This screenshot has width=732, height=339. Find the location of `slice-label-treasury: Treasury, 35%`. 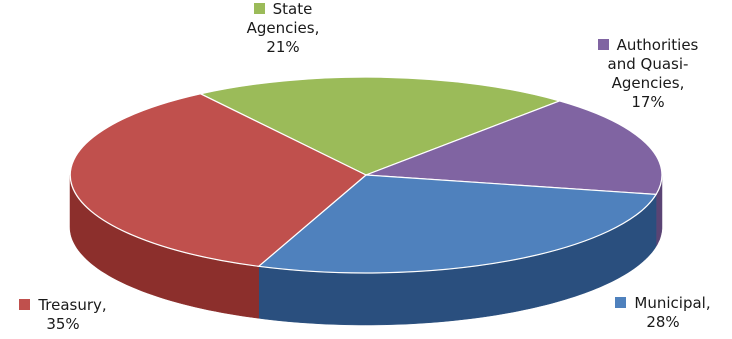

slice-label-treasury: Treasury, 35% is located at coordinates (63, 315).